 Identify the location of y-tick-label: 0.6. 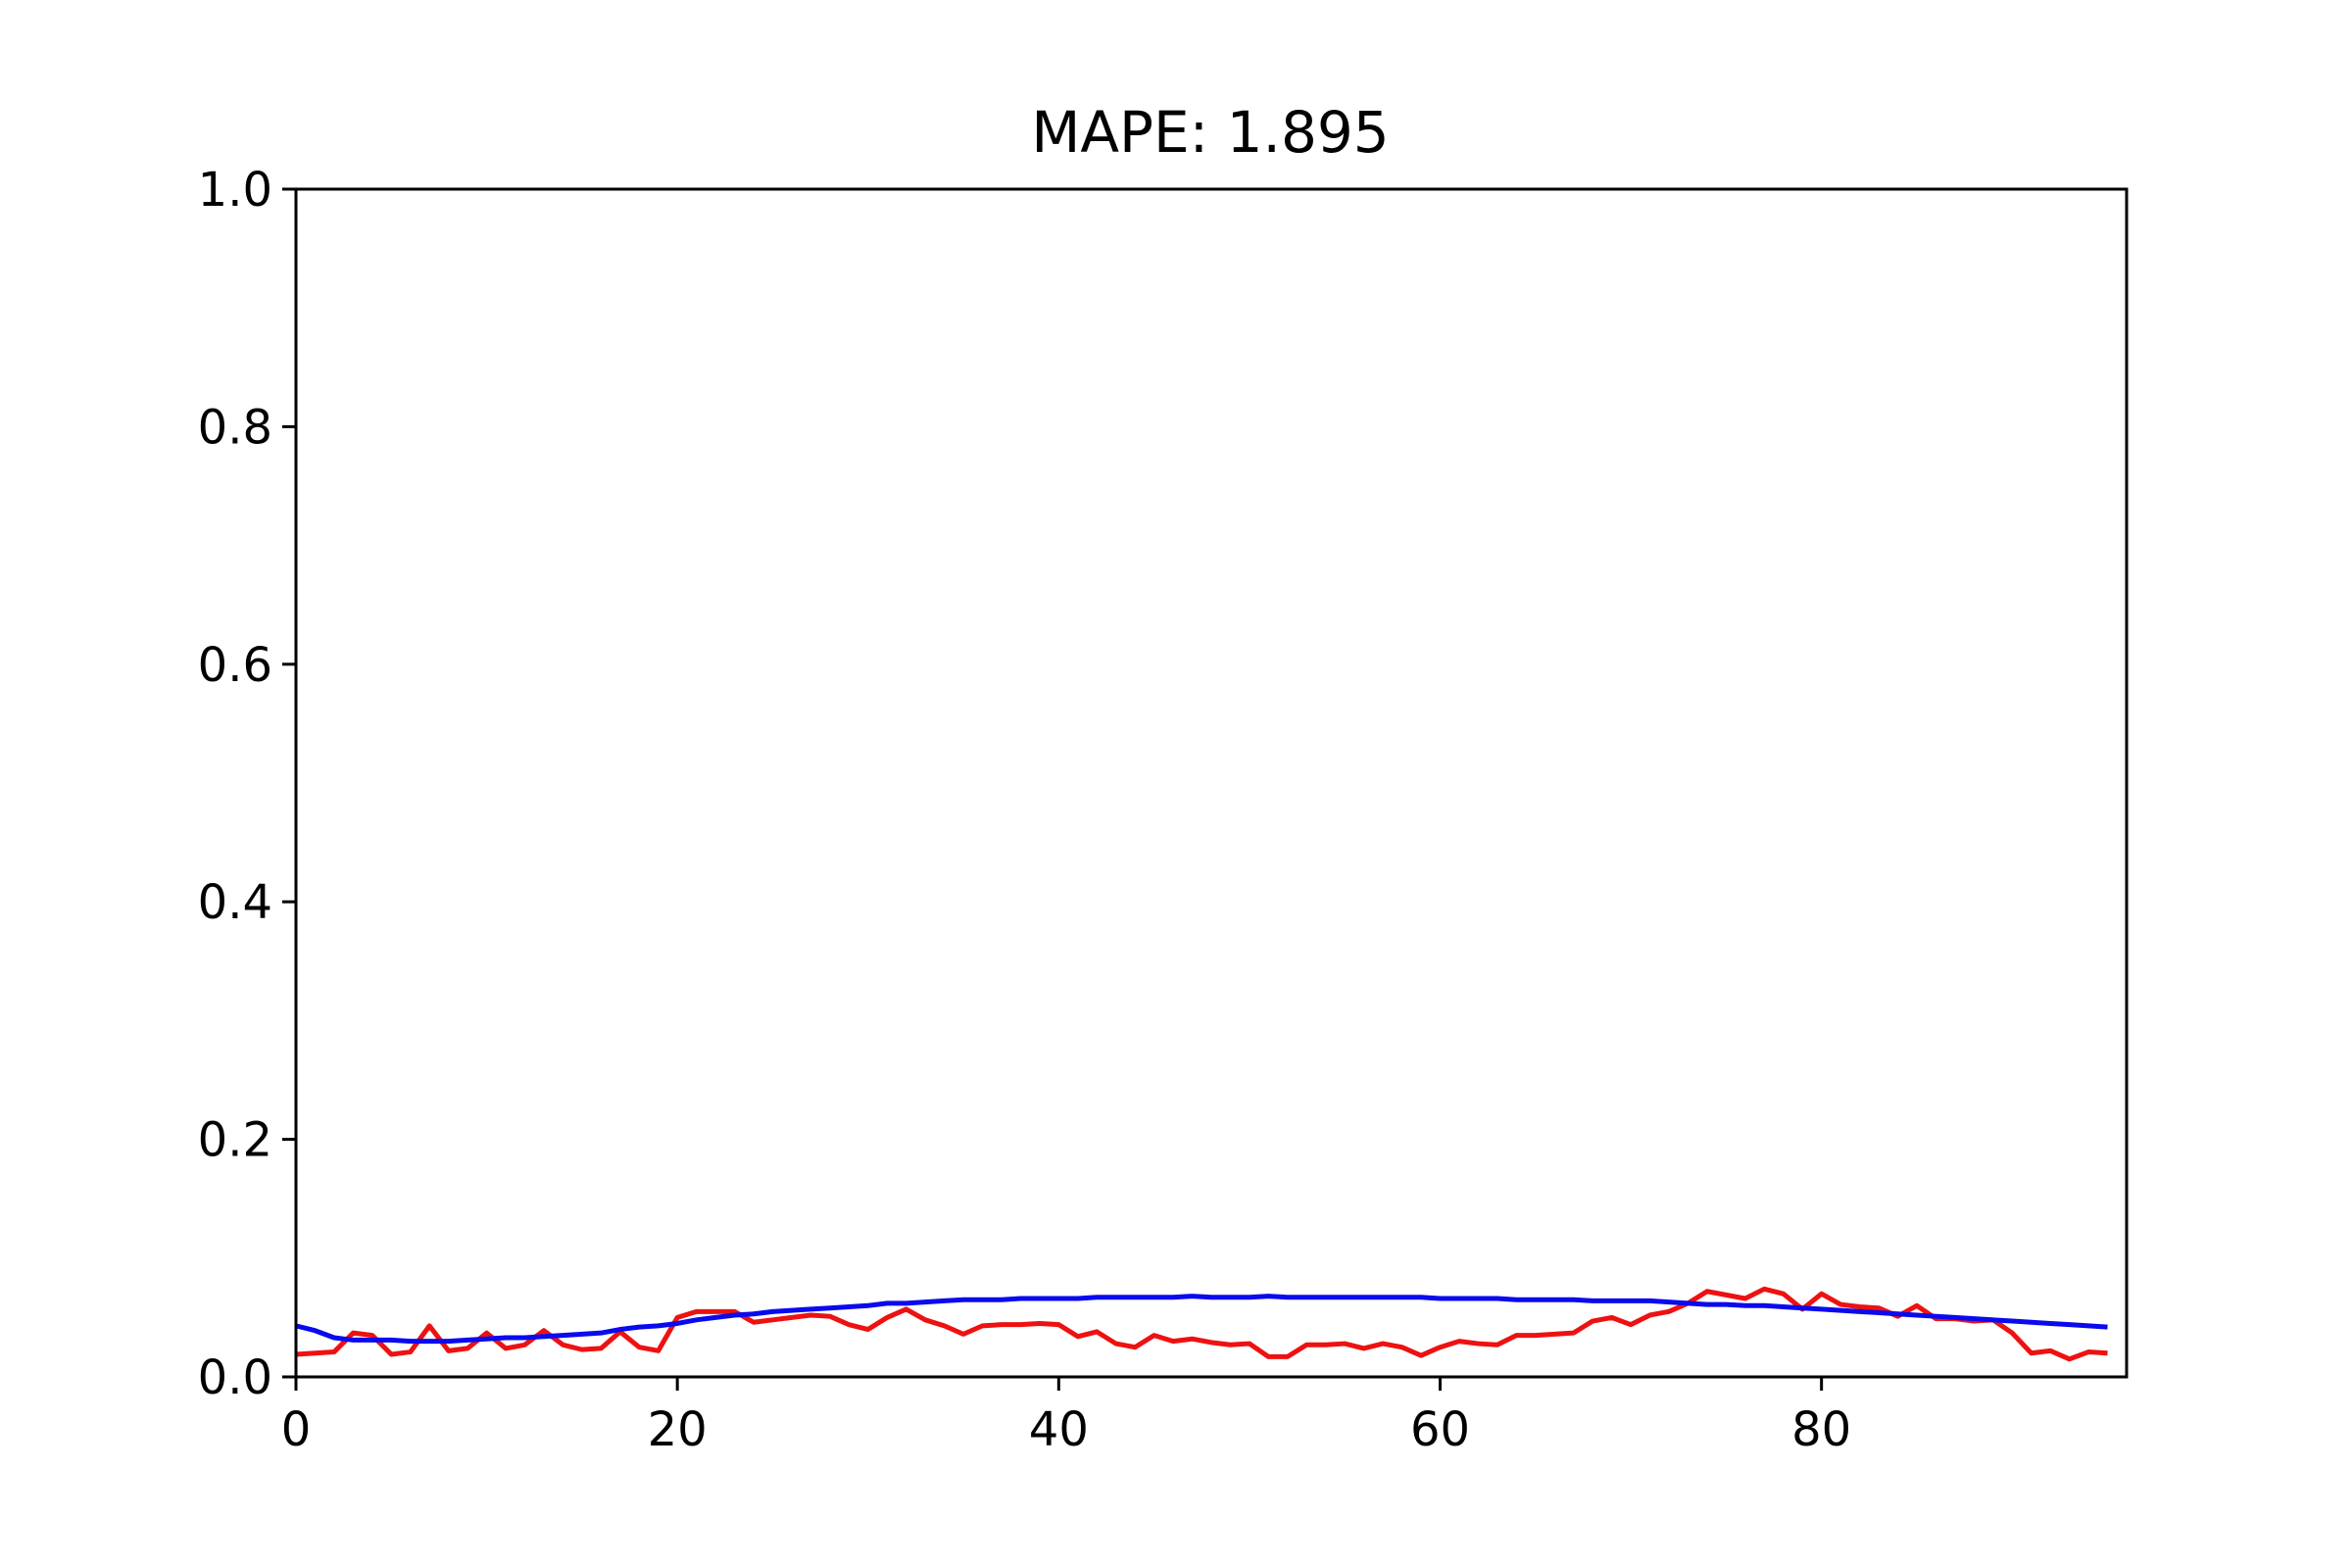
(235, 665).